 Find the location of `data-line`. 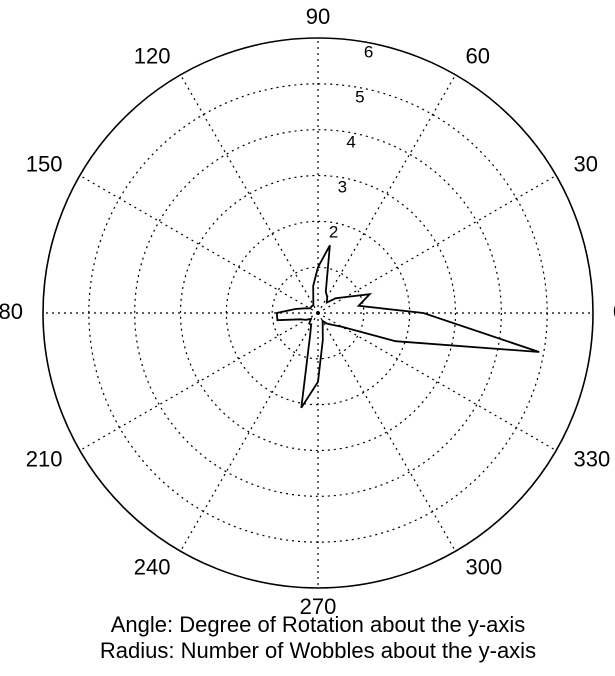

data-line is located at coordinates (407, 326).